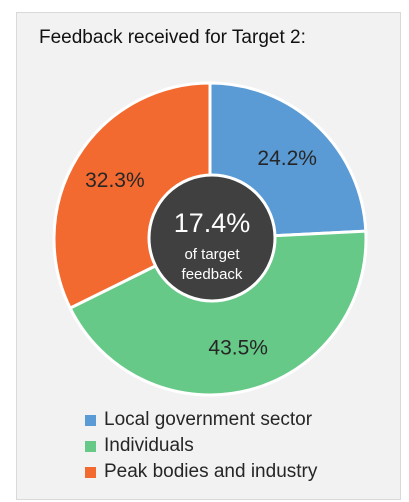 Image resolution: width=409 pixels, height=502 pixels. What do you see at coordinates (211, 471) in the screenshot?
I see `legend-label: Peak bodies and industry` at bounding box center [211, 471].